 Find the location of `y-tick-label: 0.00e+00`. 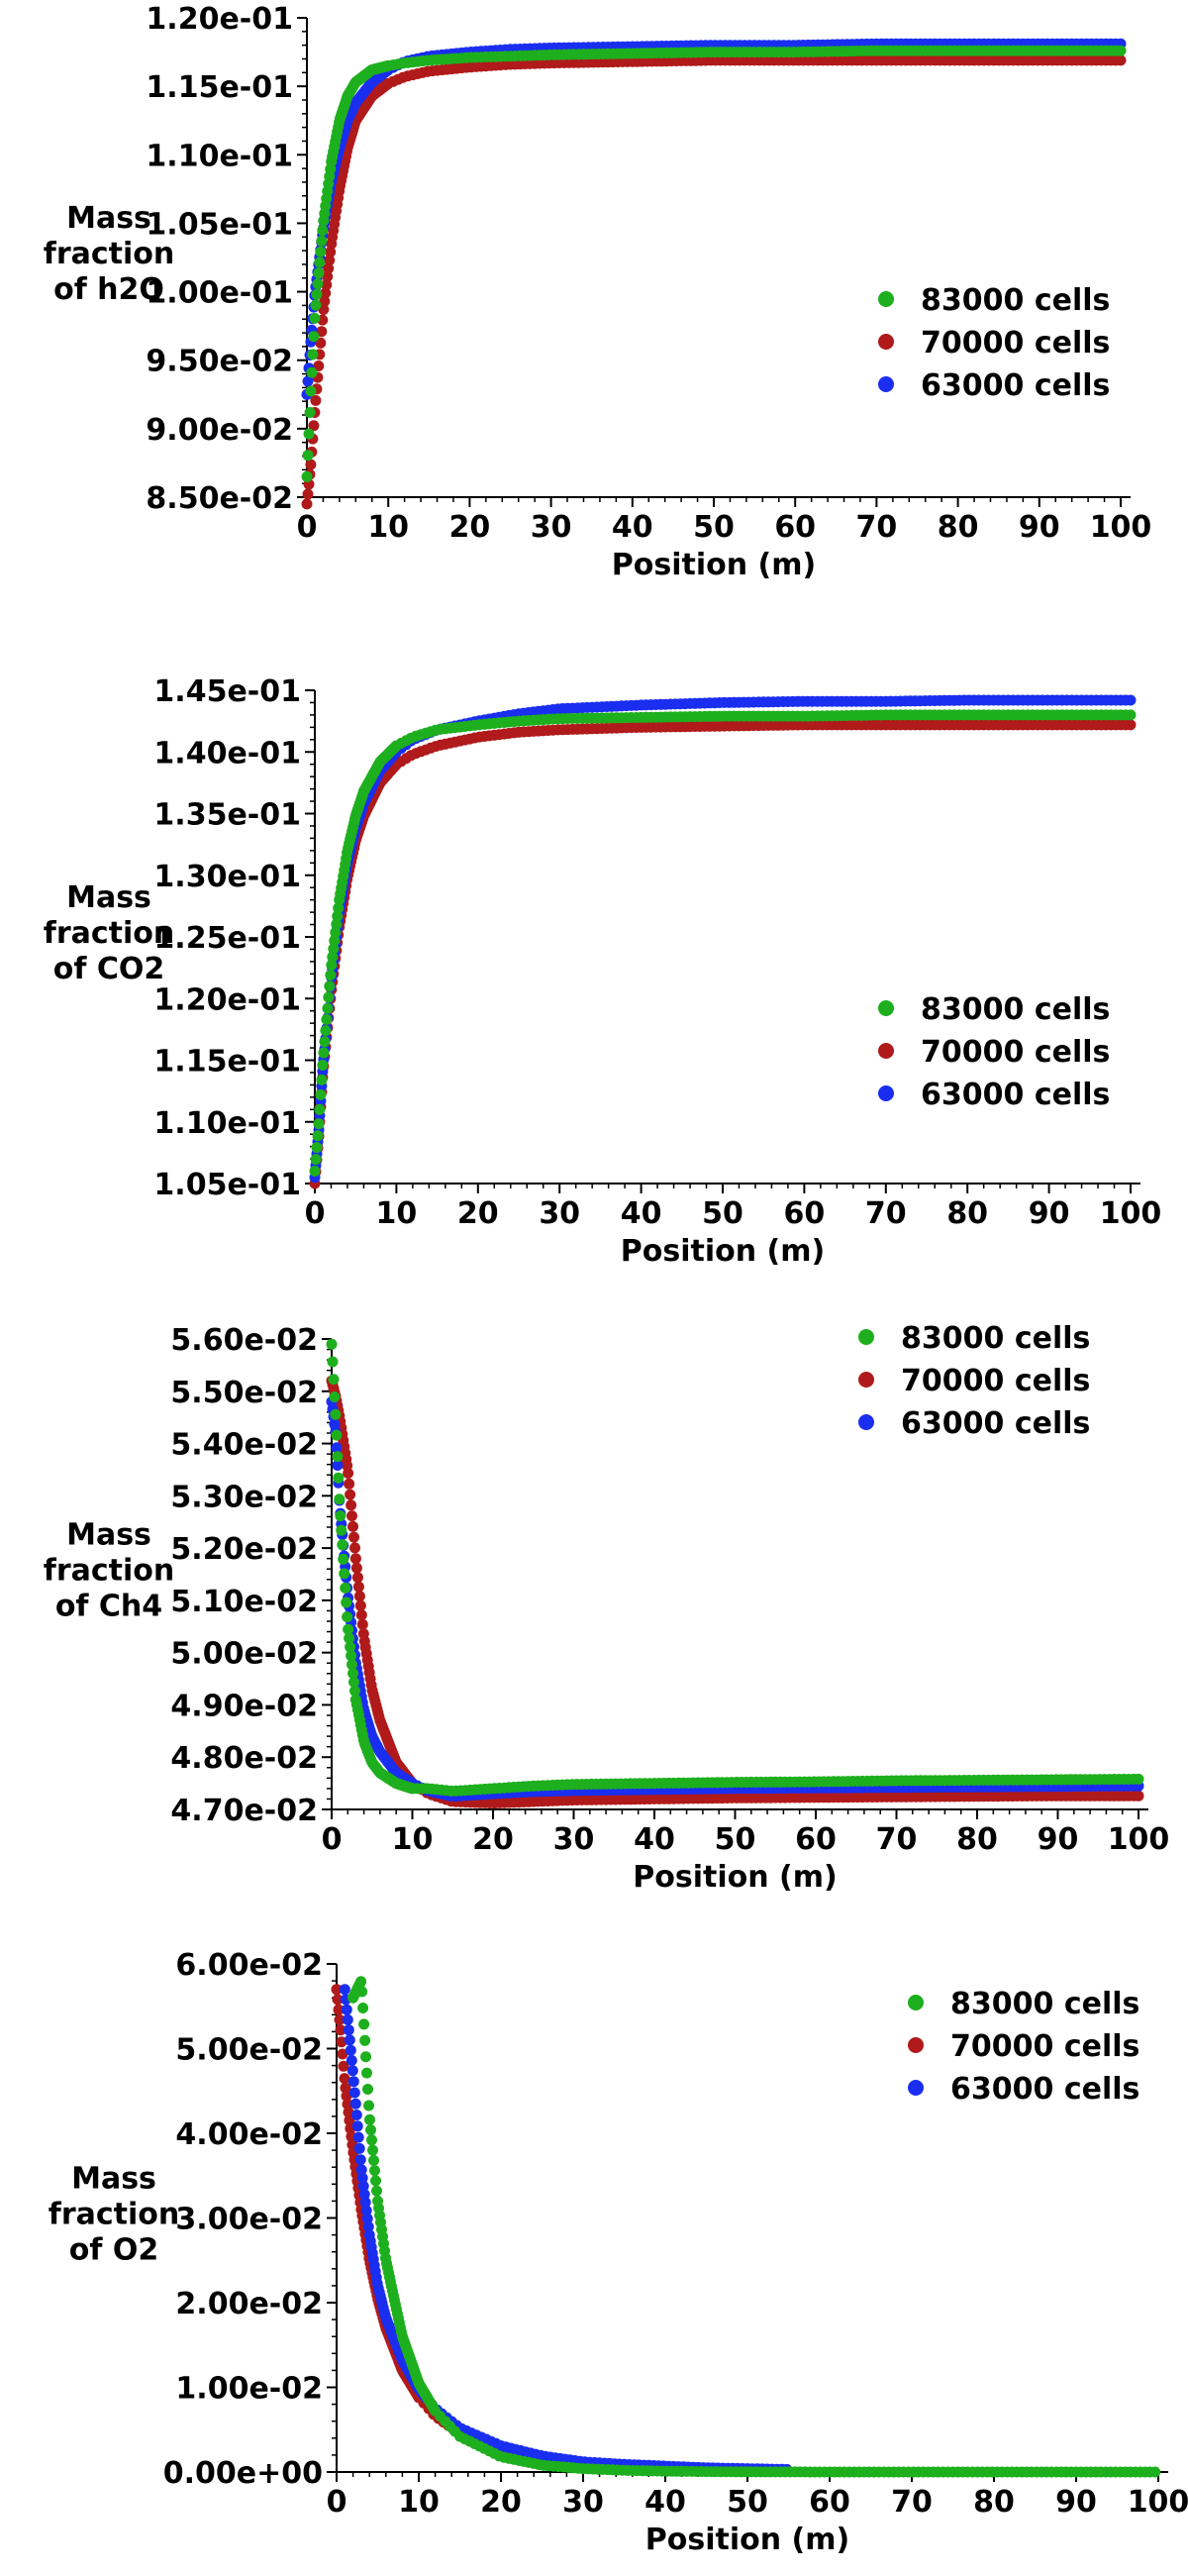

y-tick-label: 0.00e+00 is located at coordinates (243, 2473).